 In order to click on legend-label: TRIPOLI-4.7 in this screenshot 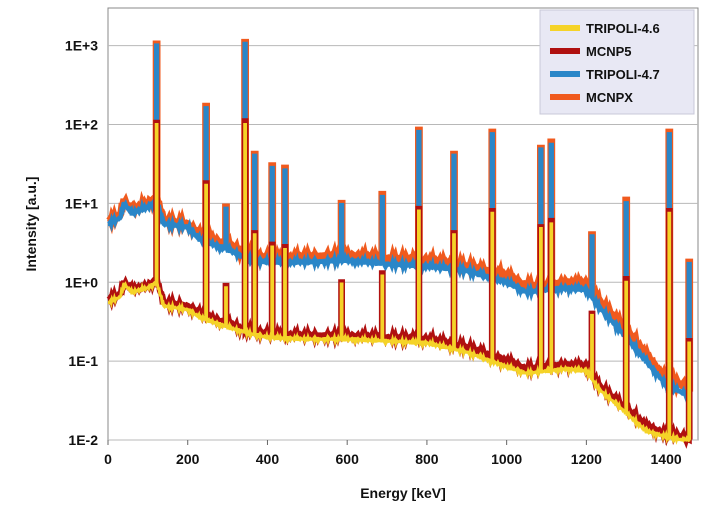, I will do `click(623, 74)`.